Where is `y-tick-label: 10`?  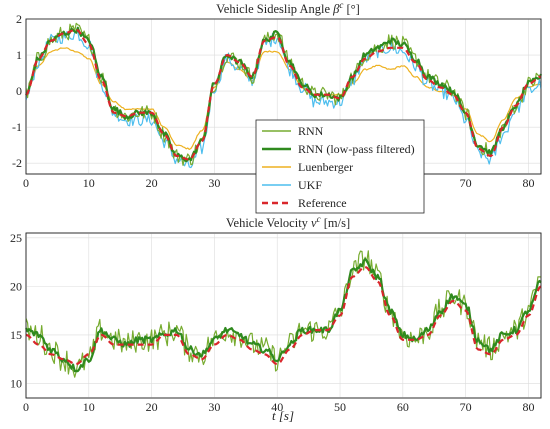
y-tick-label: 10 is located at coordinates (16, 383).